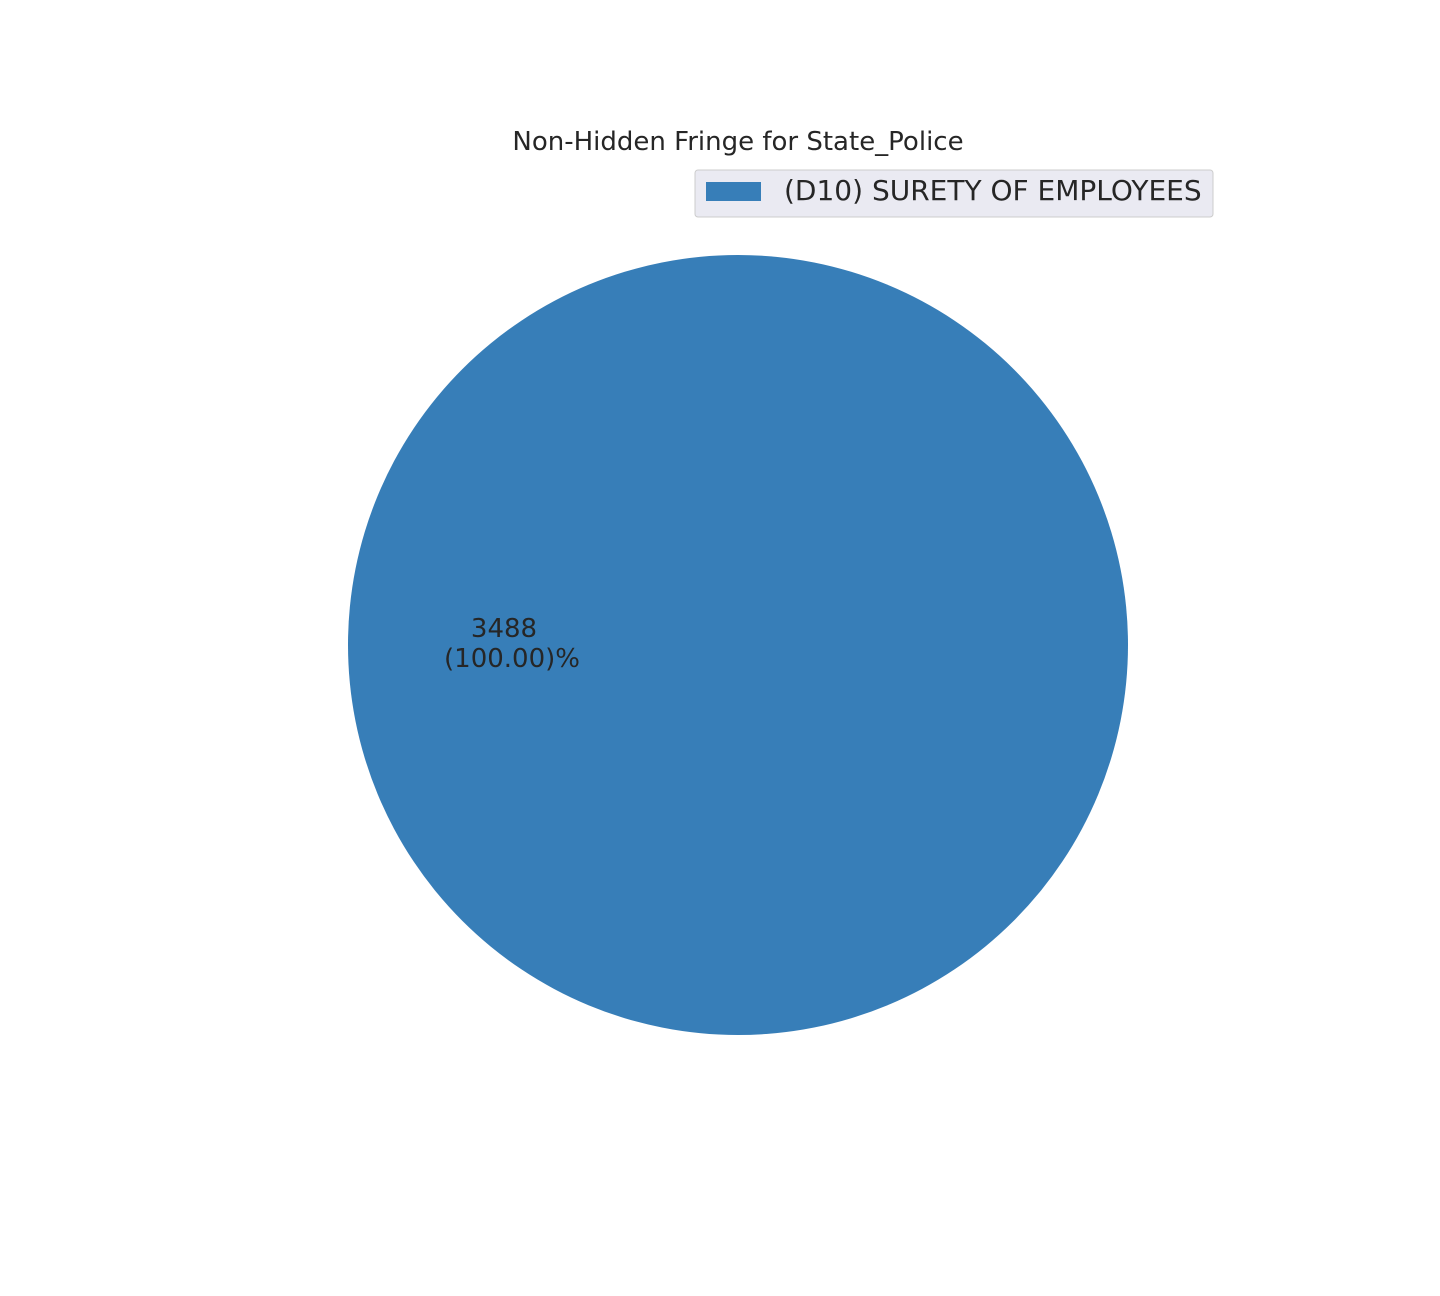 Image resolution: width=1440 pixels, height=1296 pixels. I want to click on legend-label: (D10) SURETY OF EMPLOYEES, so click(993, 190).